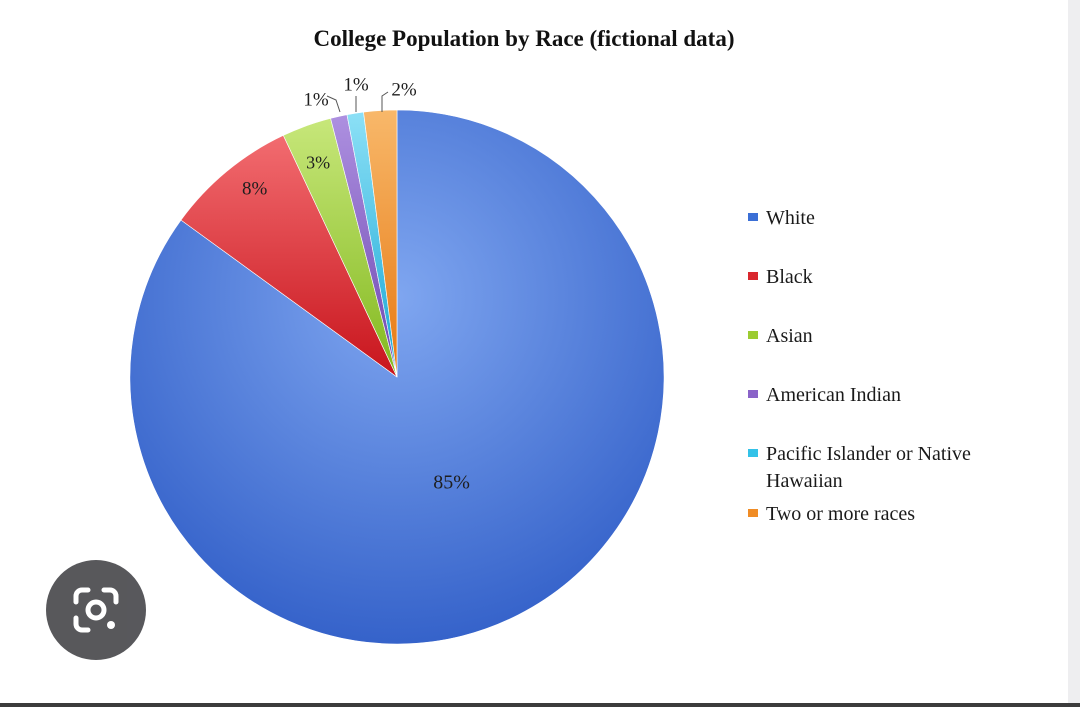  Describe the element at coordinates (753, 453) in the screenshot. I see `legend-swatch-pacific-islander-or-native-hawaiian` at that location.